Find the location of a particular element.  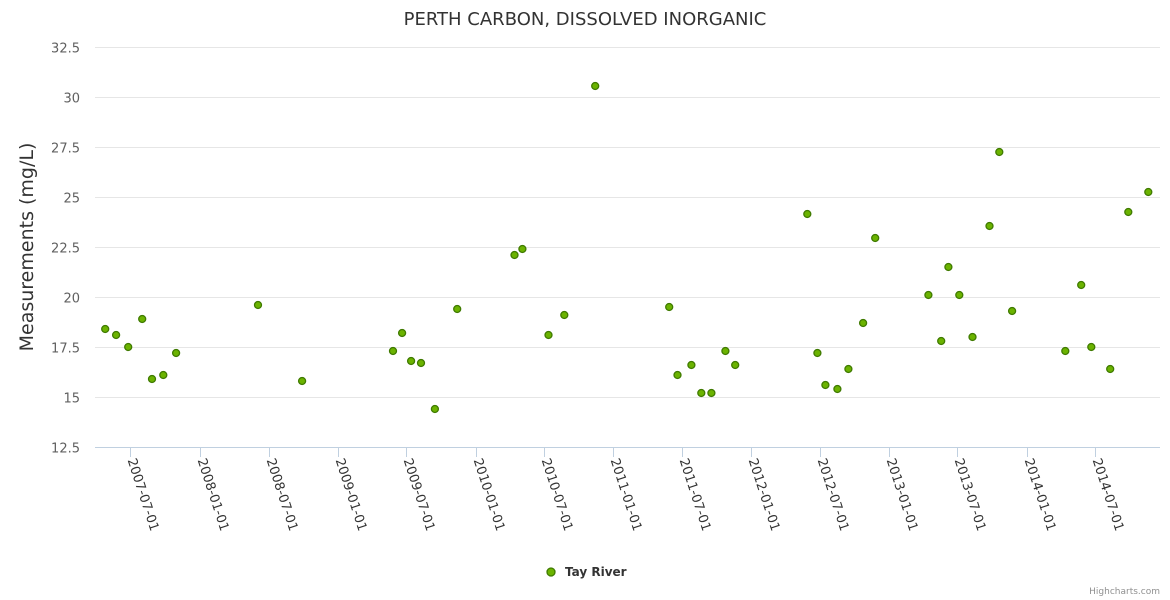

x-tick-label: 2009-01-01 is located at coordinates (351, 495).